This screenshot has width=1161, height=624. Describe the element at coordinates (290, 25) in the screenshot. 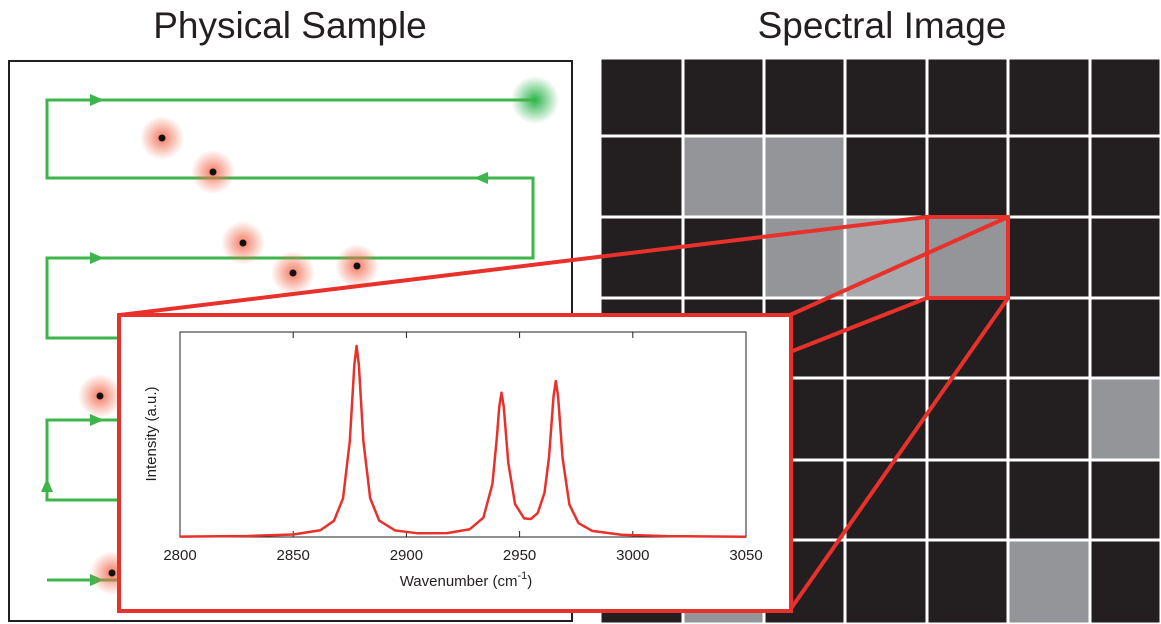

I see `left-title: Physical Sample` at that location.